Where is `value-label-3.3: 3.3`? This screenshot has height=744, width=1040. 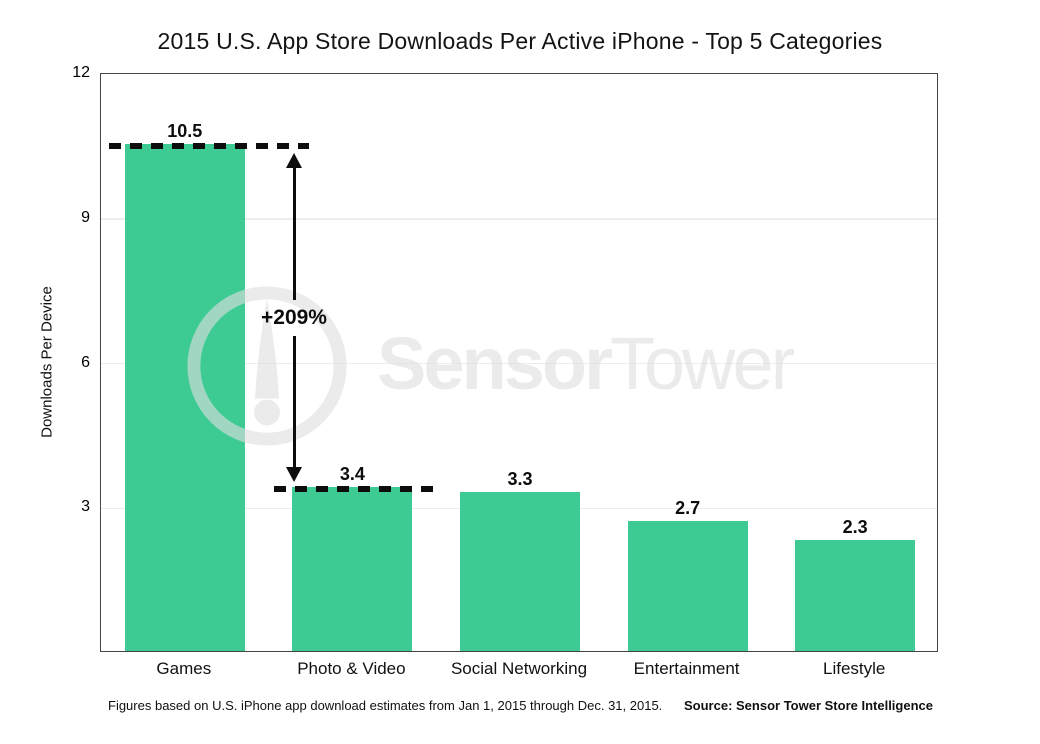 value-label-3.3: 3.3 is located at coordinates (520, 478).